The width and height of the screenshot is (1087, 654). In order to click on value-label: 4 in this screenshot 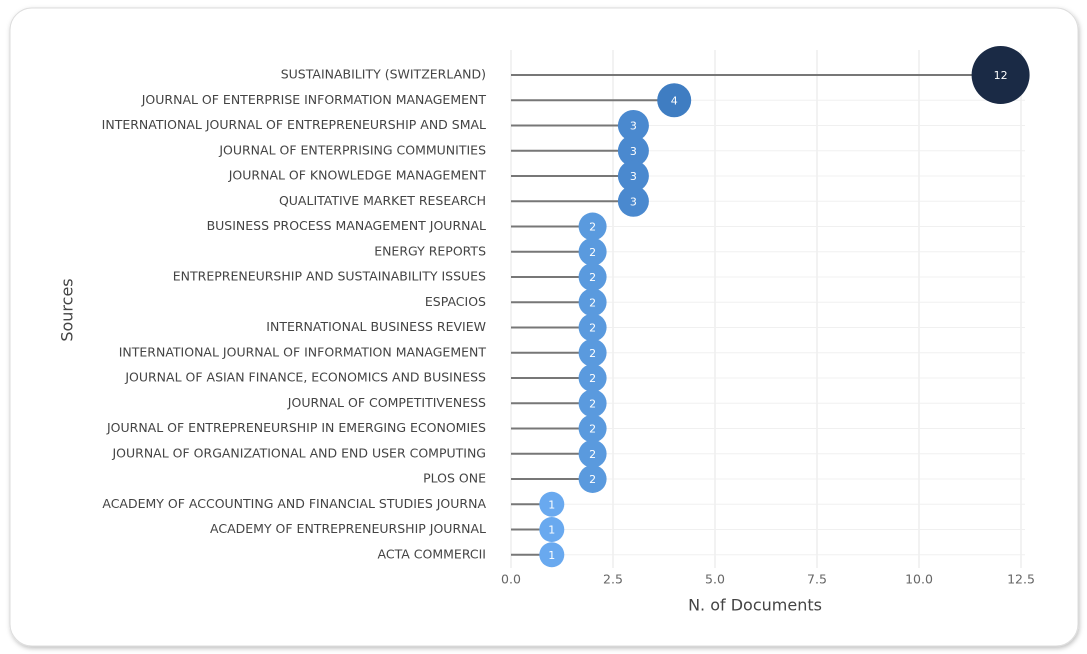, I will do `click(674, 100)`.